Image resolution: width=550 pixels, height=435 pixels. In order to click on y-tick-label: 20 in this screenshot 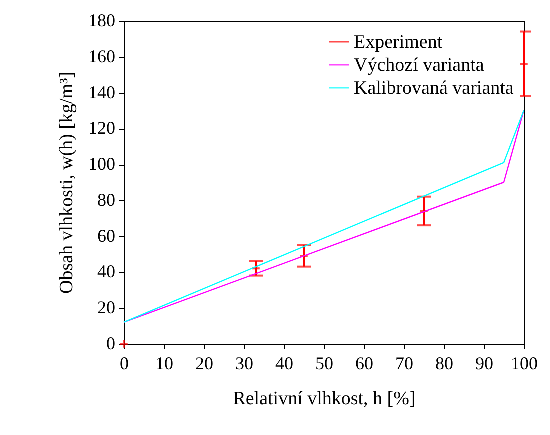, I will do `click(107, 308)`.